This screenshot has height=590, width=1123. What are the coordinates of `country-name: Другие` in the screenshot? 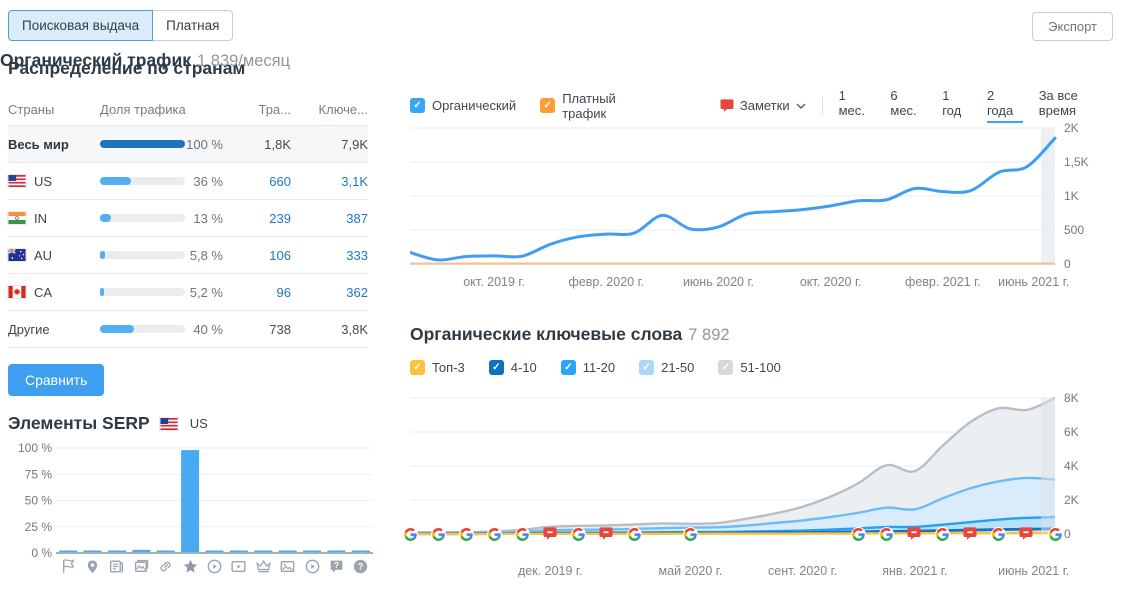 It's located at (29, 329).